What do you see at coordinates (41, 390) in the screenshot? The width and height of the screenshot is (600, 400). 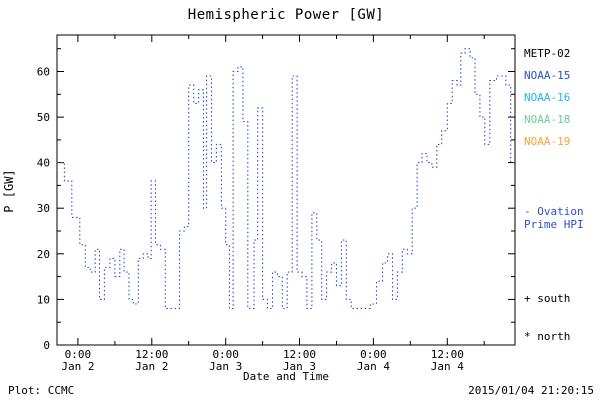 I see `plot-credit: Plot: CCMC` at bounding box center [41, 390].